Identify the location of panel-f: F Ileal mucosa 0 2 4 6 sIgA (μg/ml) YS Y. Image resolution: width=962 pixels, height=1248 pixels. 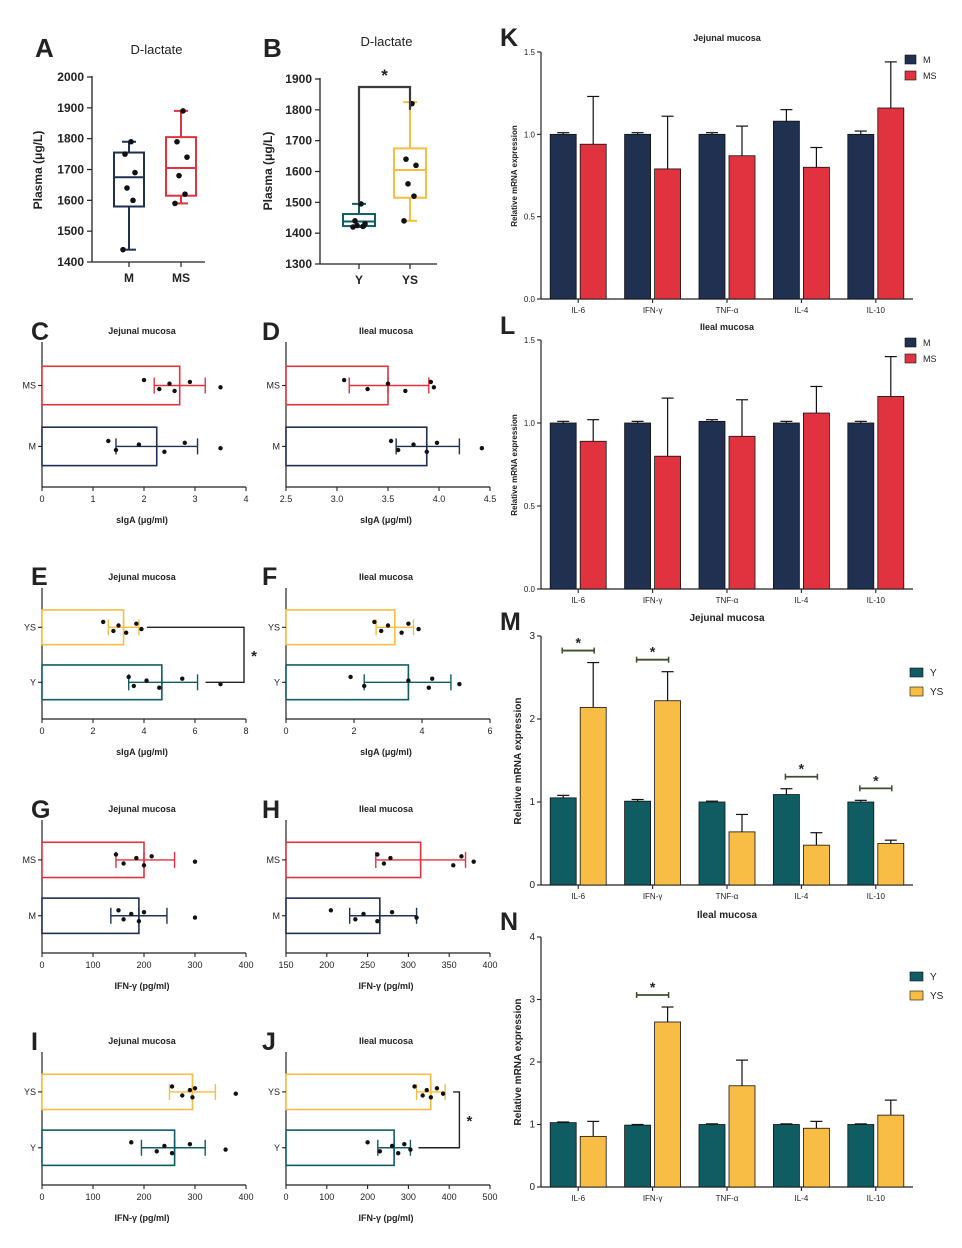
(377, 660).